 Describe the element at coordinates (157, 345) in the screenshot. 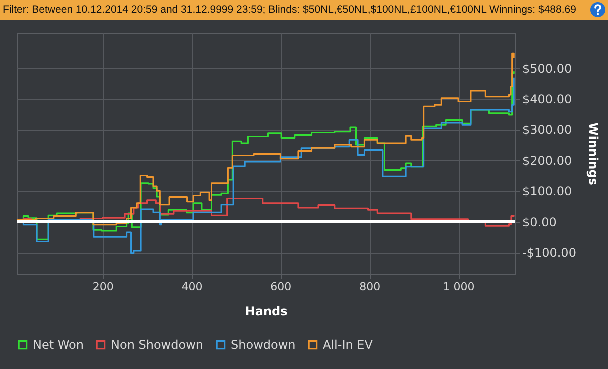

I see `legend-label: Non Showdown` at that location.